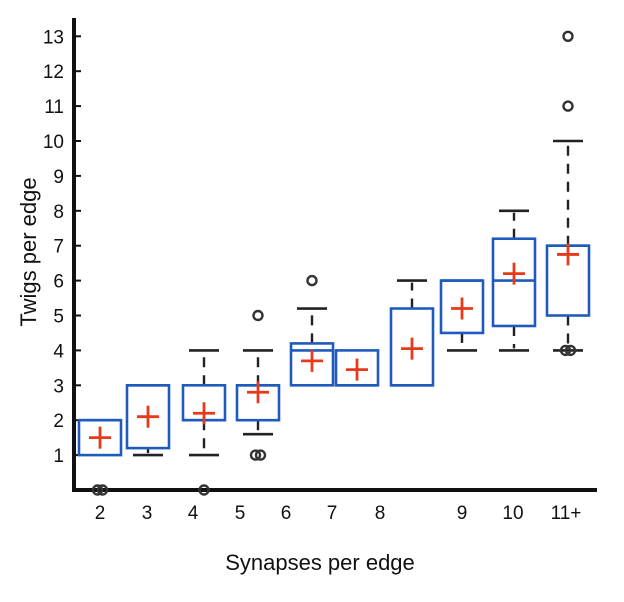 The image size is (624, 602). Describe the element at coordinates (512, 513) in the screenshot. I see `x-tick-label: 10` at that location.